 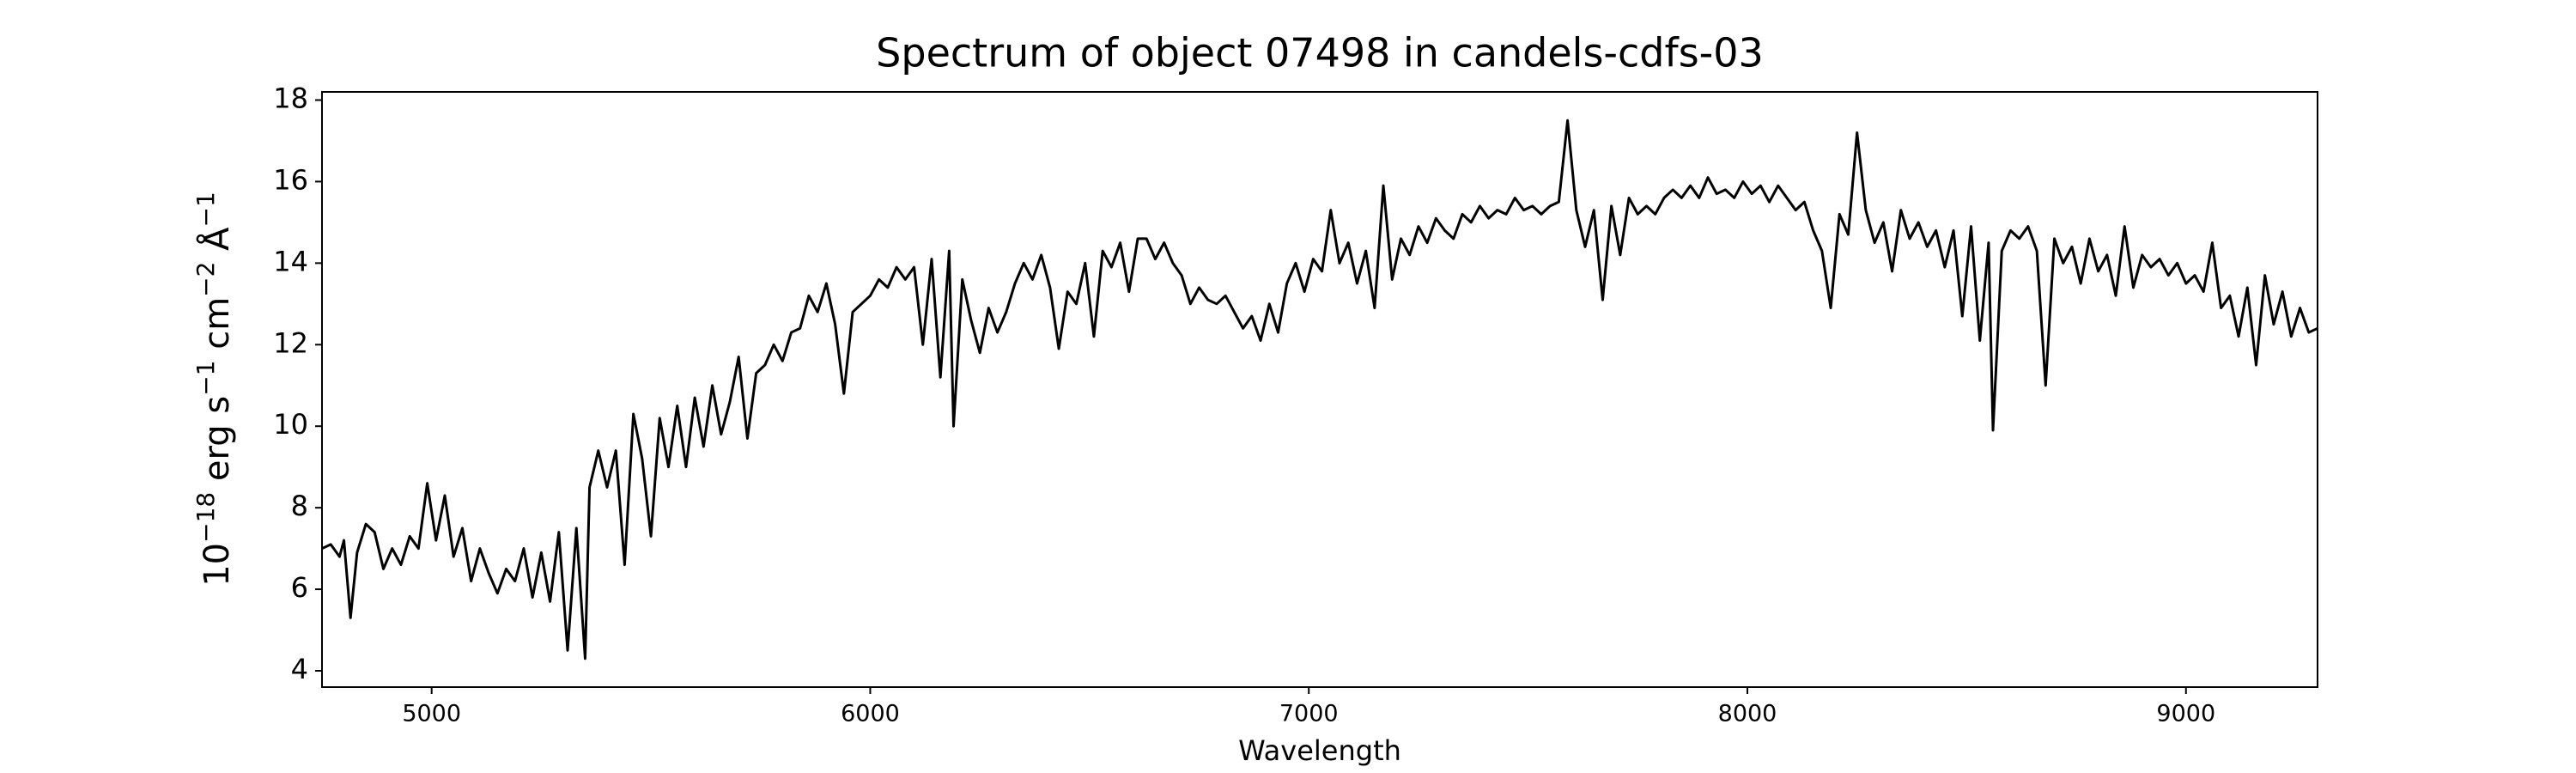 What do you see at coordinates (217, 565) in the screenshot?
I see `y-label-text: 10` at bounding box center [217, 565].